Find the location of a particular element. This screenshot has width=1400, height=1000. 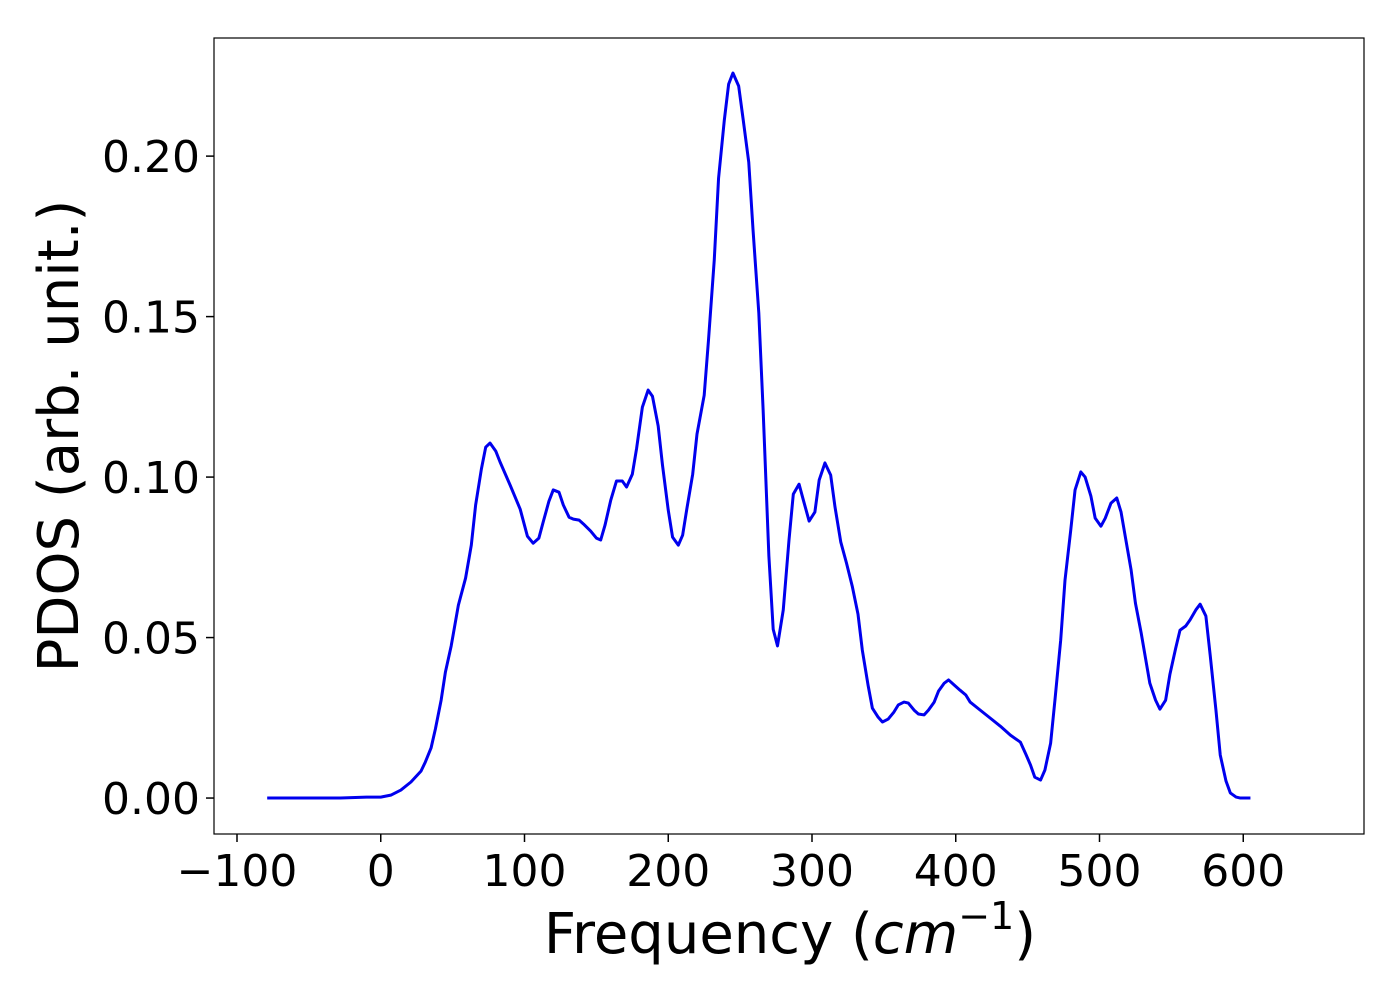

y-tick-label: 0.05 is located at coordinates (151, 639).